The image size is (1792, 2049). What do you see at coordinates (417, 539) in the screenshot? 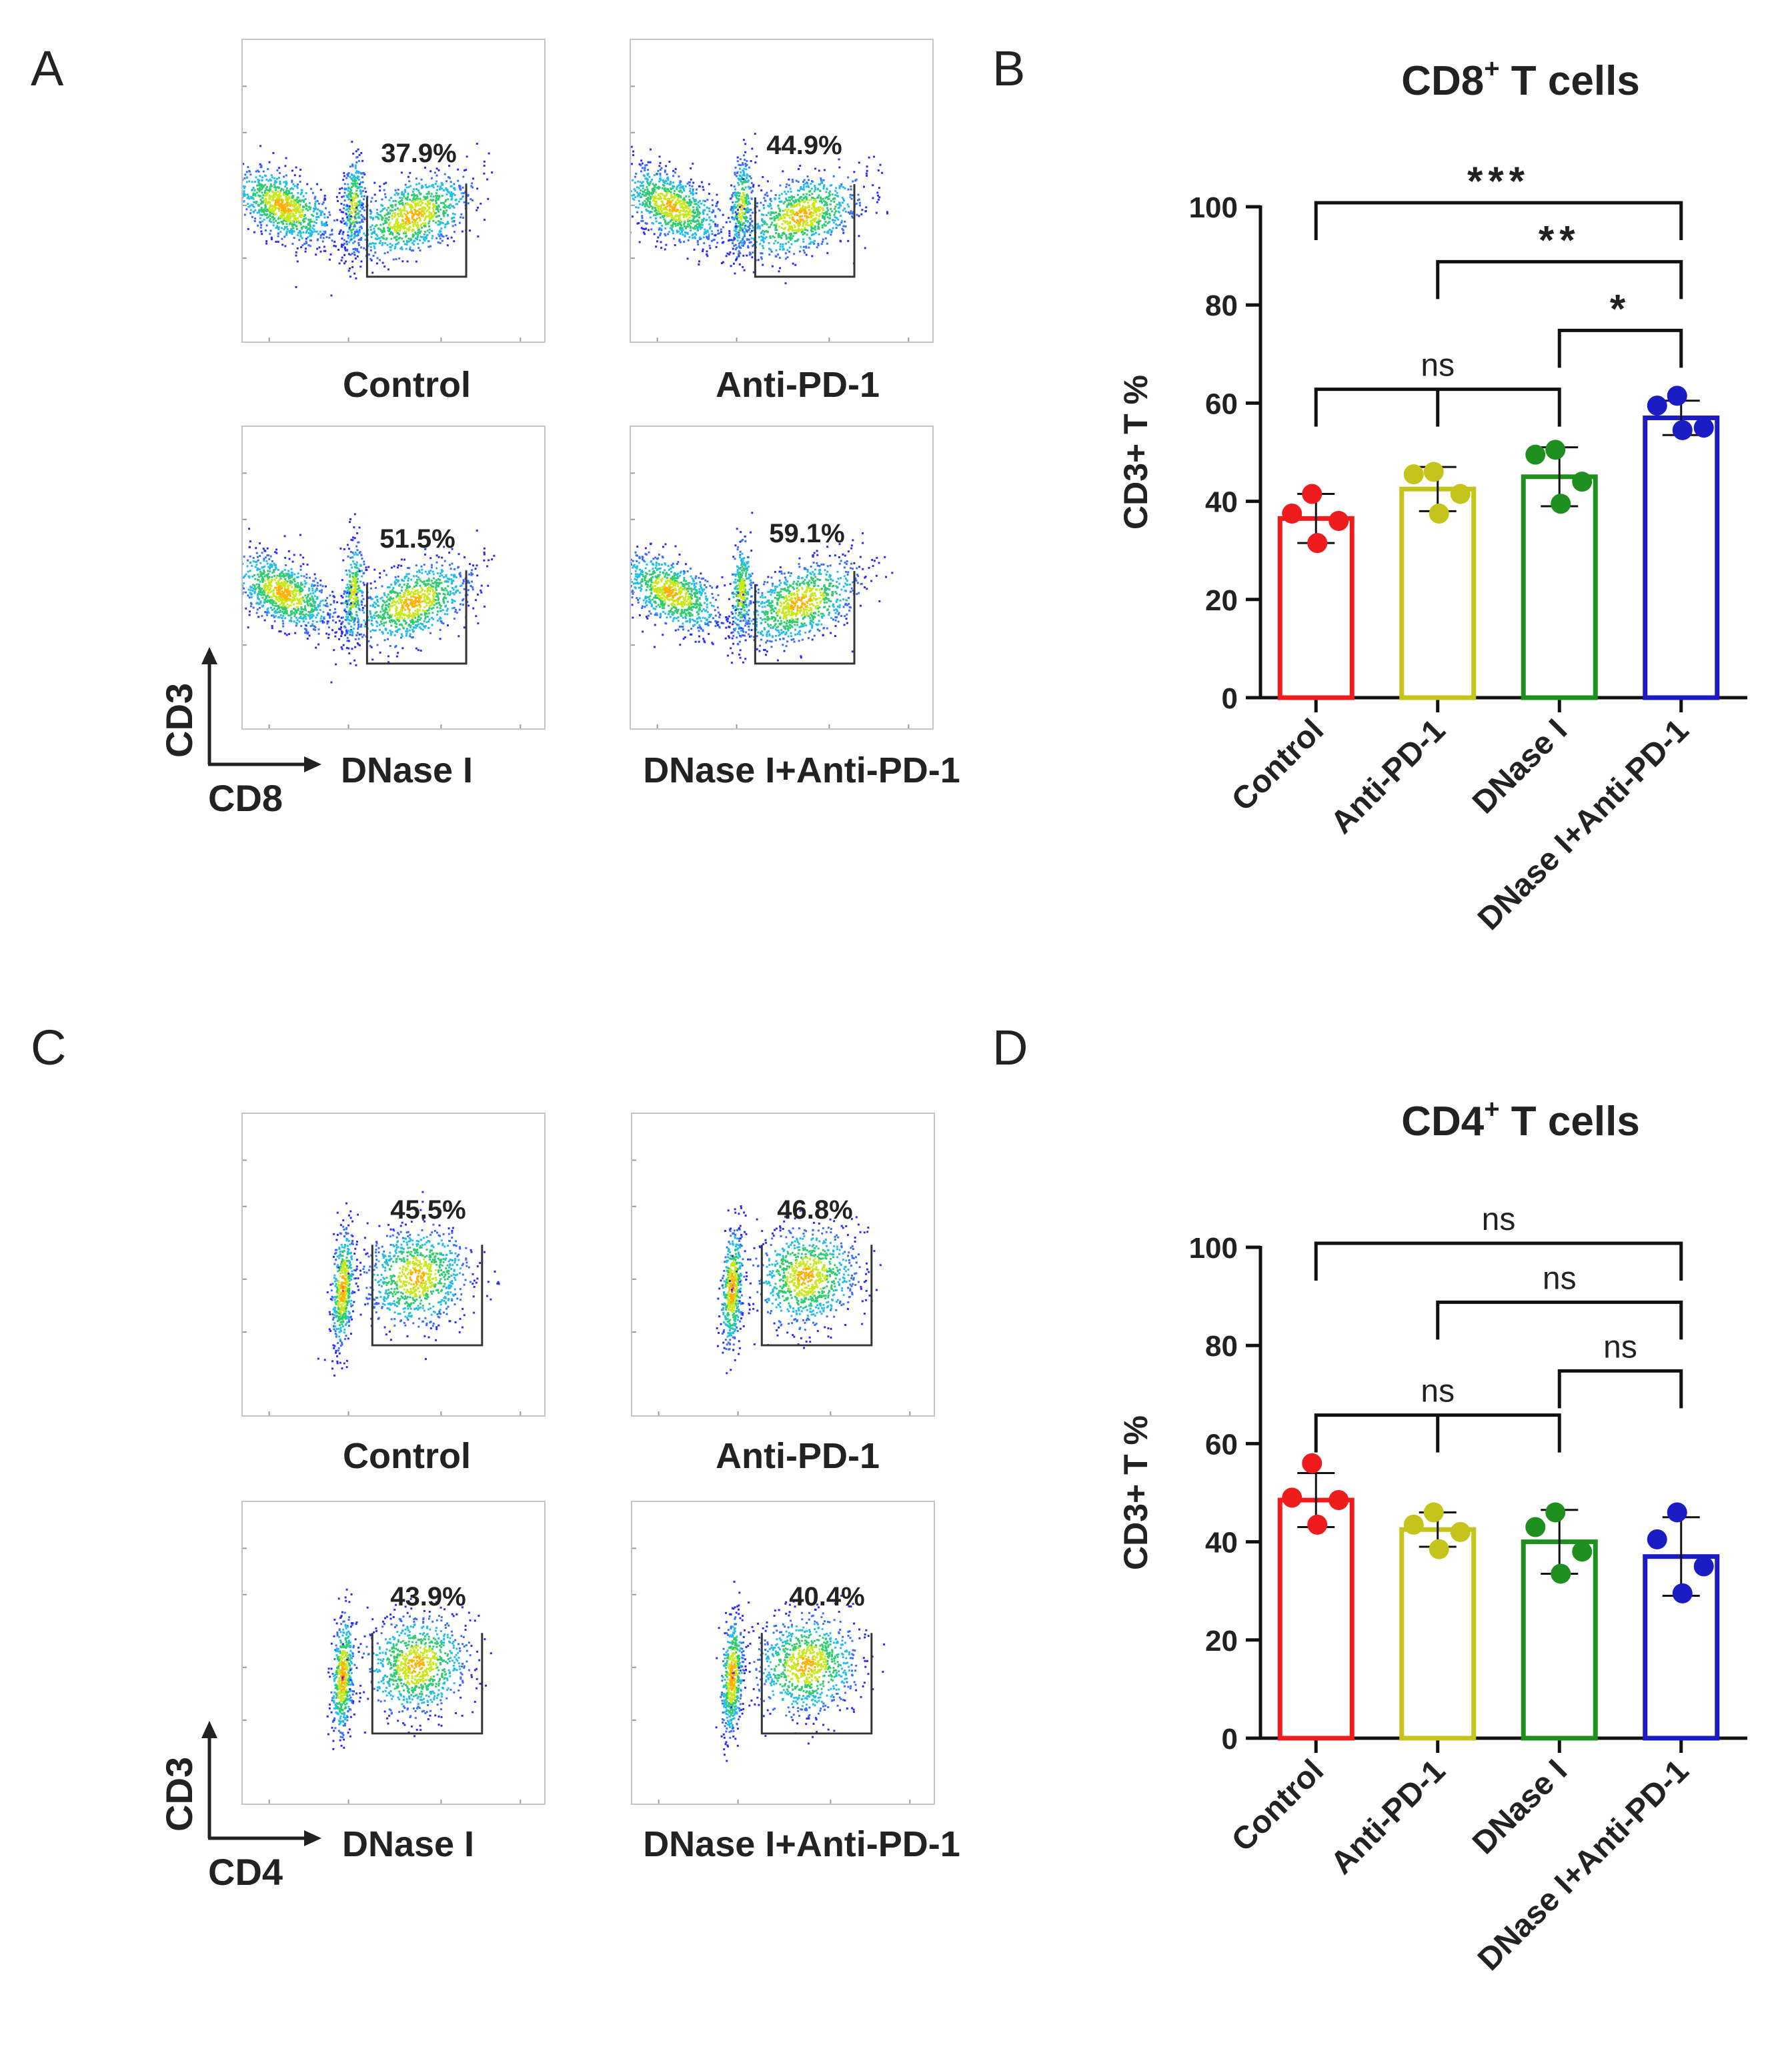
I see `gate-percent: 51.5%` at bounding box center [417, 539].